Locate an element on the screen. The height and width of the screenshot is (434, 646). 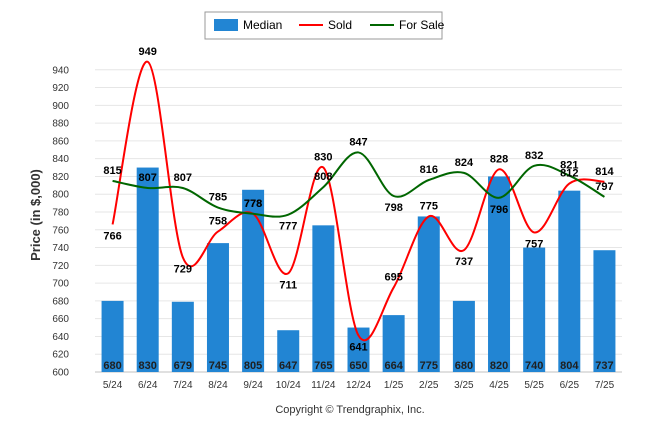
sold-point-label: 758 is located at coordinates (218, 222).